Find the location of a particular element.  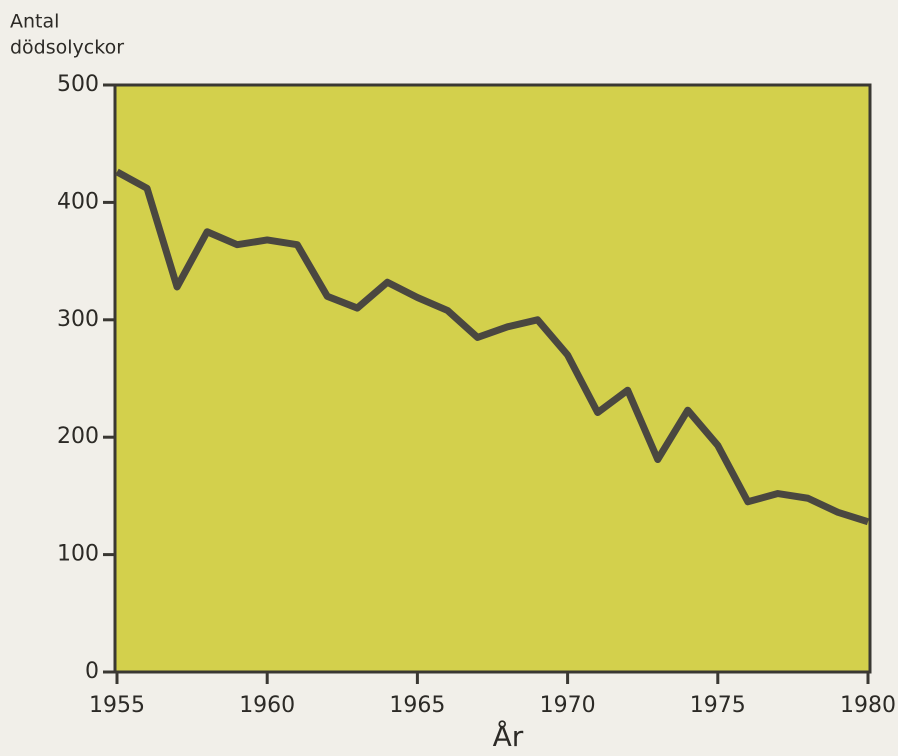

y-tick-label: 100 is located at coordinates (78, 554).